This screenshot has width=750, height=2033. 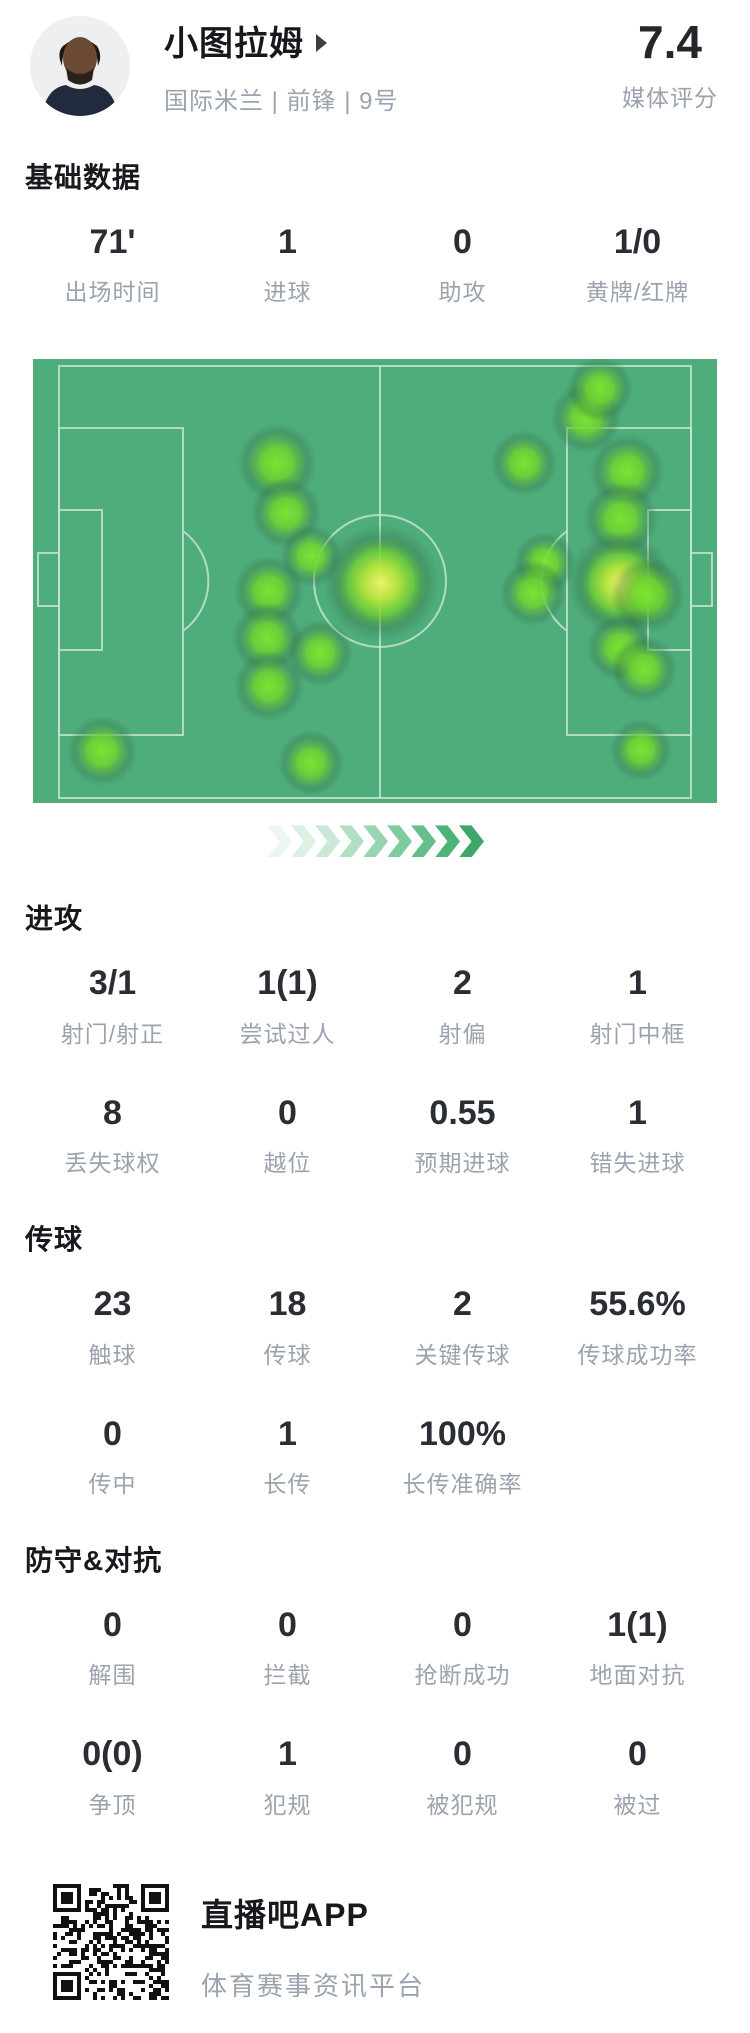 What do you see at coordinates (462, 1456) in the screenshot?
I see `stat-cell: 100% 长传准确率` at bounding box center [462, 1456].